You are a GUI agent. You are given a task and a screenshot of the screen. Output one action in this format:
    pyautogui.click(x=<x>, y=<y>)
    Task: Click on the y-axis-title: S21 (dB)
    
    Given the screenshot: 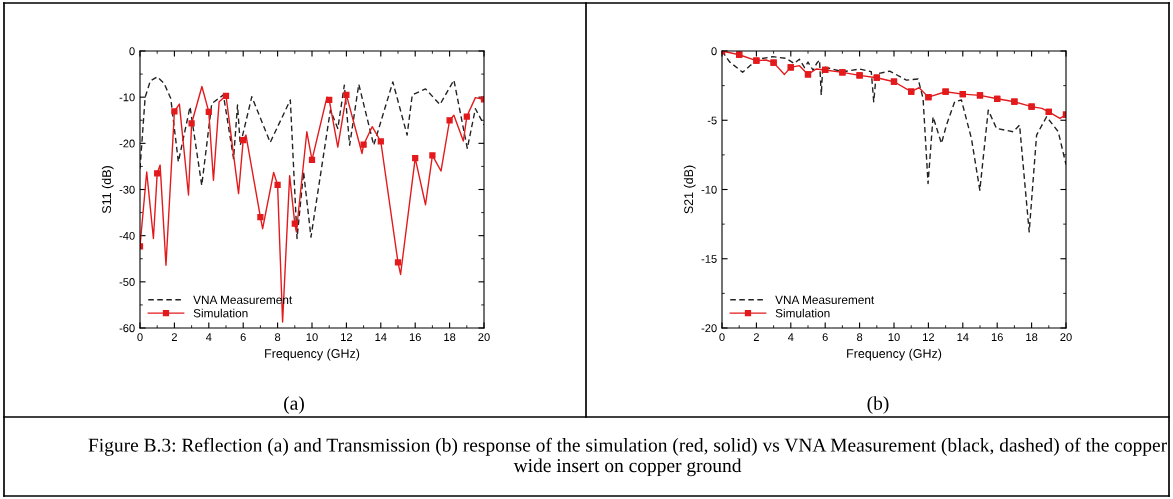 What is the action you would take?
    pyautogui.click(x=689, y=189)
    